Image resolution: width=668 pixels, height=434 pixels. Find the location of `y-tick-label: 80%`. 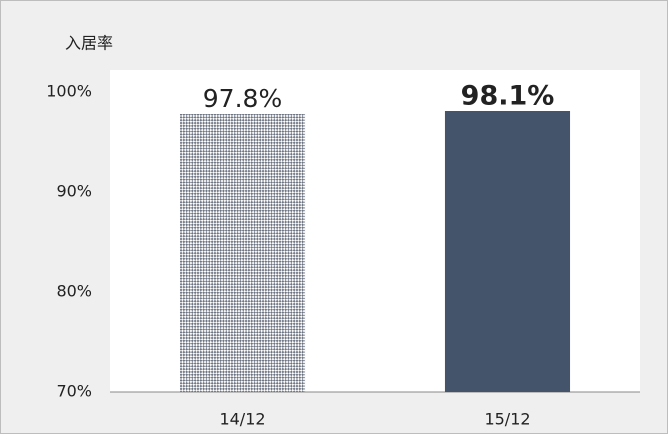

y-tick-label: 80% is located at coordinates (74, 291).